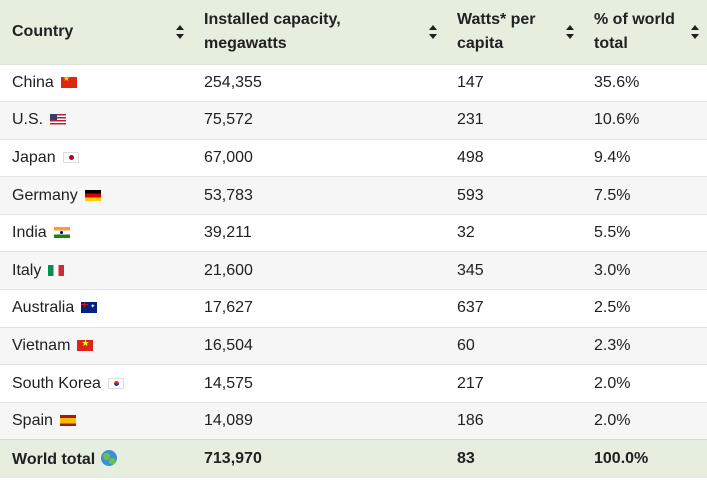  What do you see at coordinates (634, 31) in the screenshot?
I see `column-header-label: % of world total` at bounding box center [634, 31].